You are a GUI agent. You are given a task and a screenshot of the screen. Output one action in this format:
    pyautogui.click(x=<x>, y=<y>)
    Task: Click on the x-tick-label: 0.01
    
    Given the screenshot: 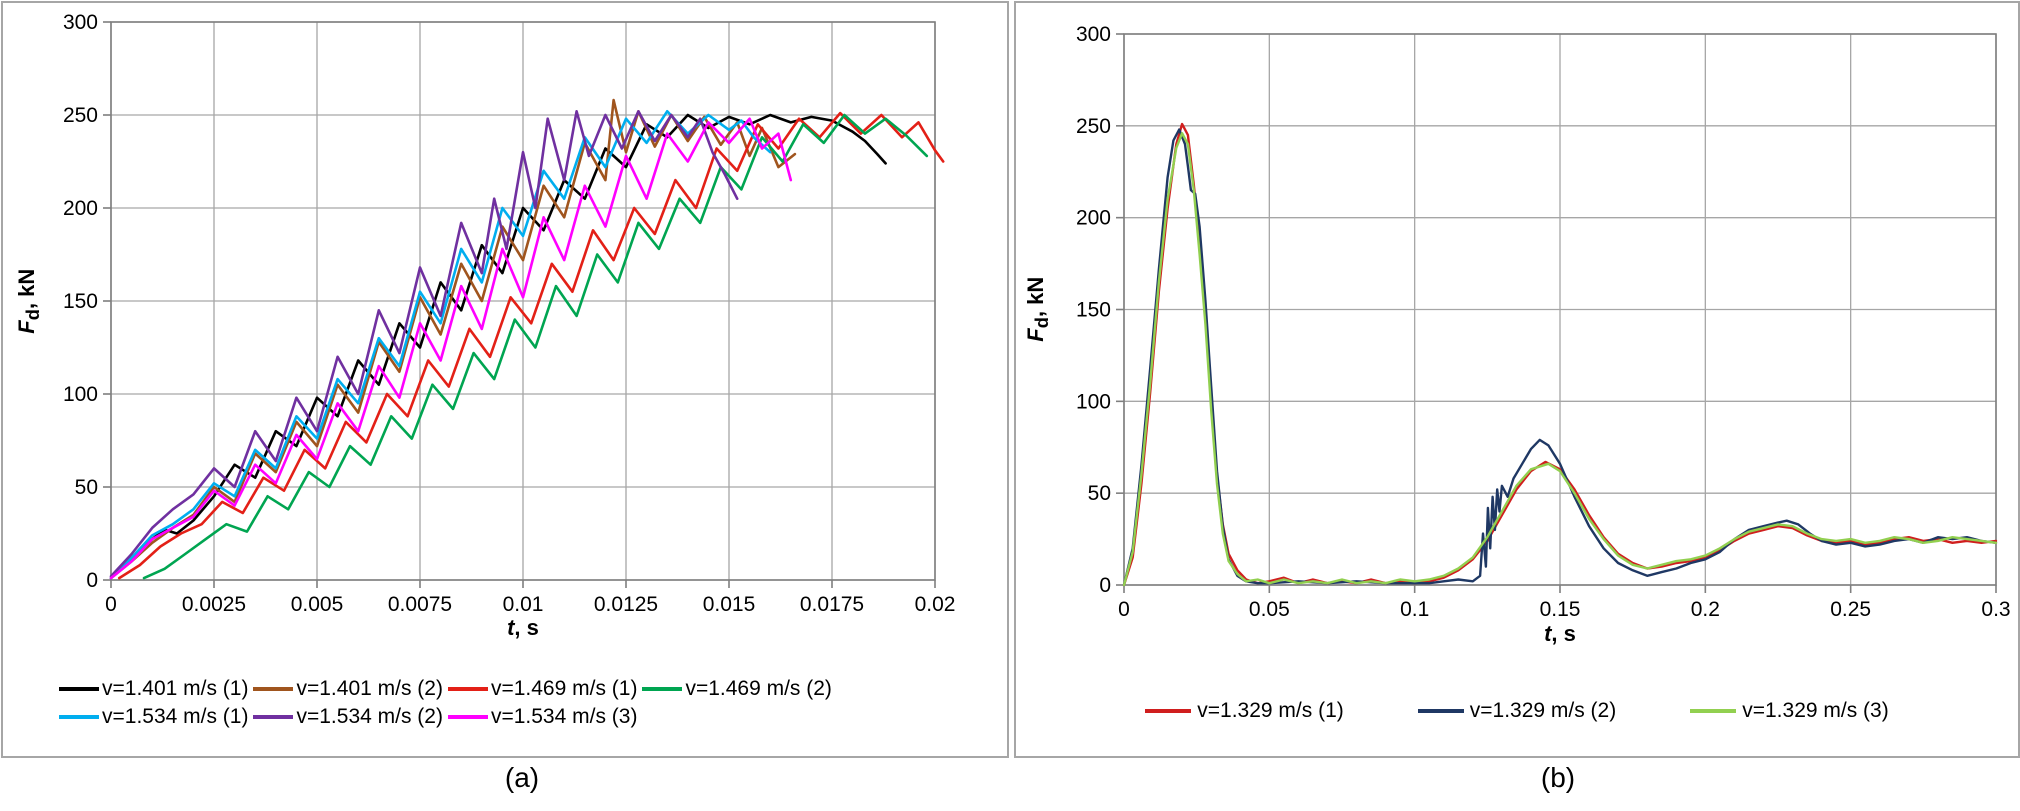 What is the action you would take?
    pyautogui.click(x=523, y=604)
    